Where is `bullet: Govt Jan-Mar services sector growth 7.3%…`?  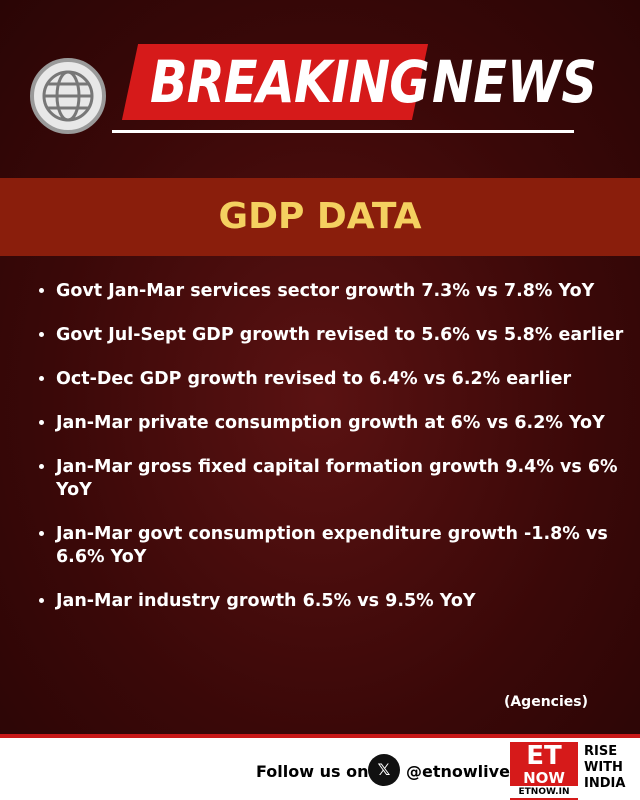 bullet: Govt Jan-Mar services sector growth 7.3%… is located at coordinates (343, 291).